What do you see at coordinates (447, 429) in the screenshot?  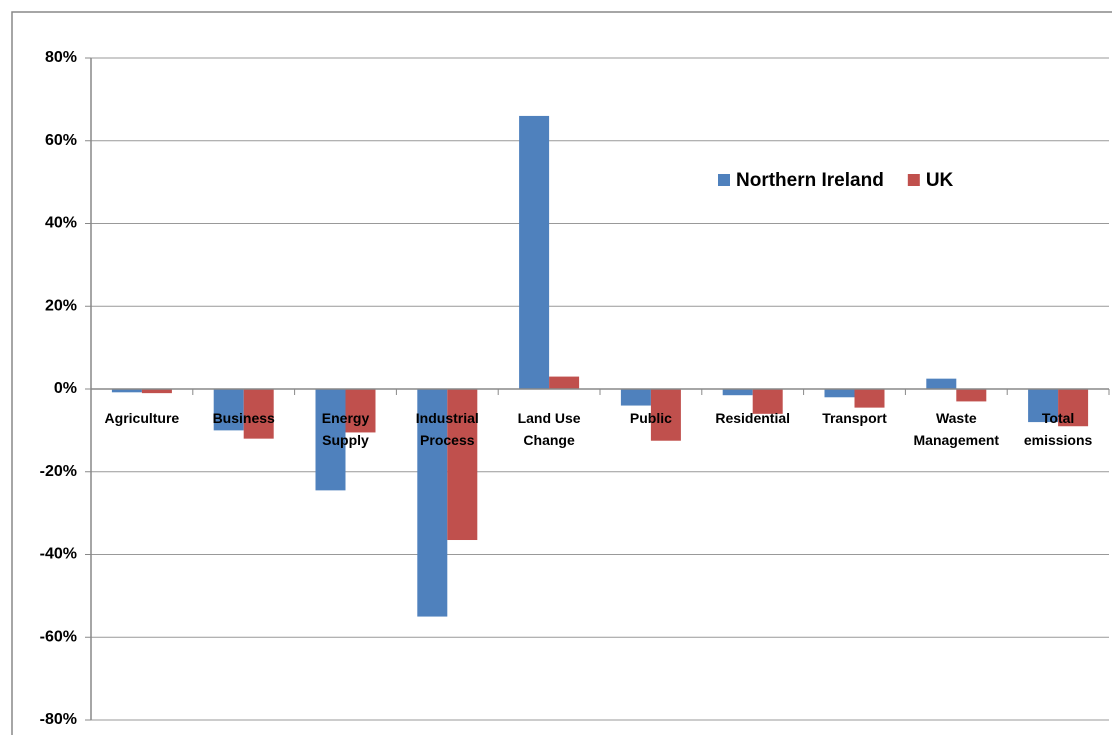 I see `x-tick-label: Industrial Process` at bounding box center [447, 429].